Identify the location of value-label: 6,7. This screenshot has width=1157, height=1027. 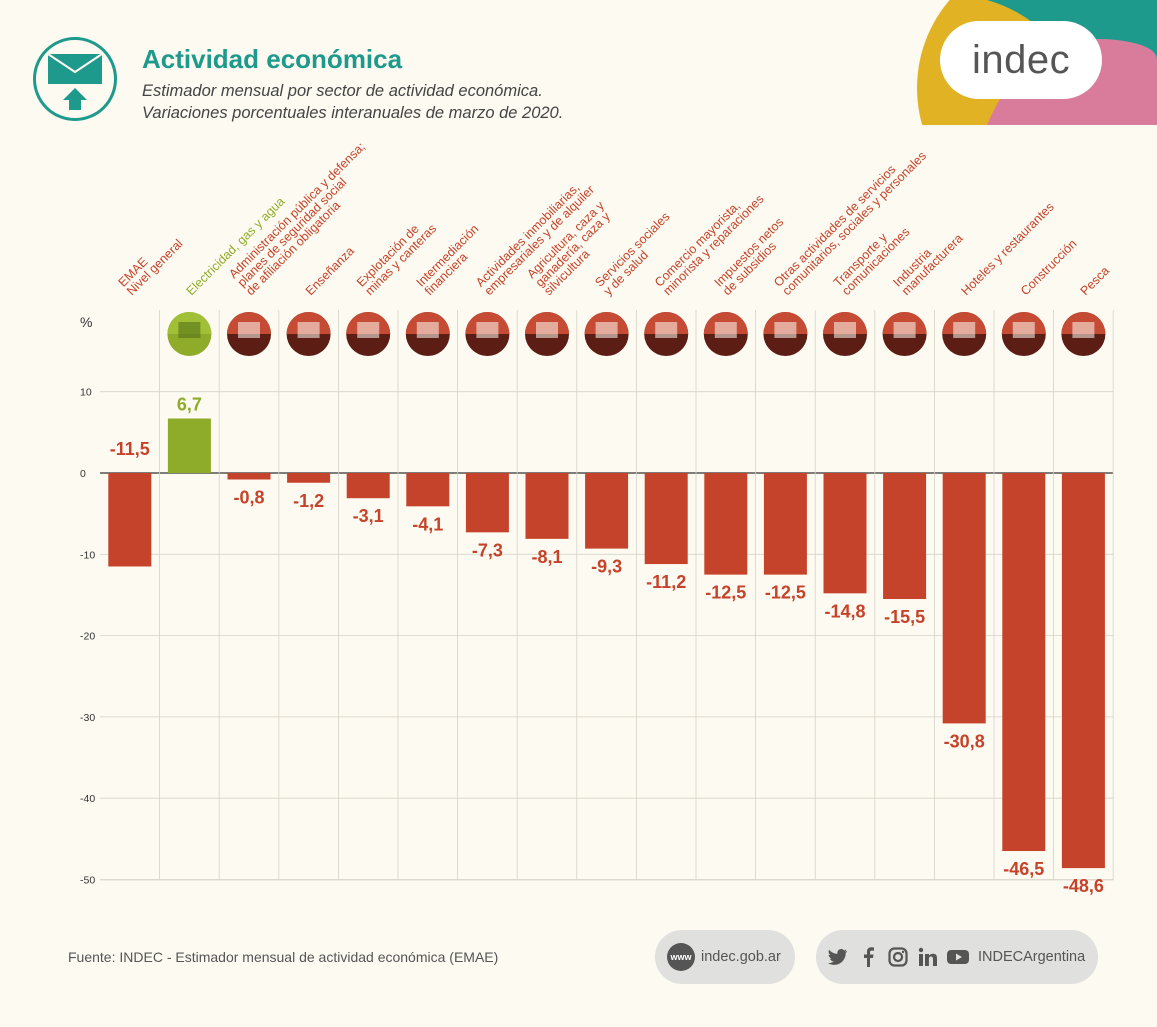
(189, 405).